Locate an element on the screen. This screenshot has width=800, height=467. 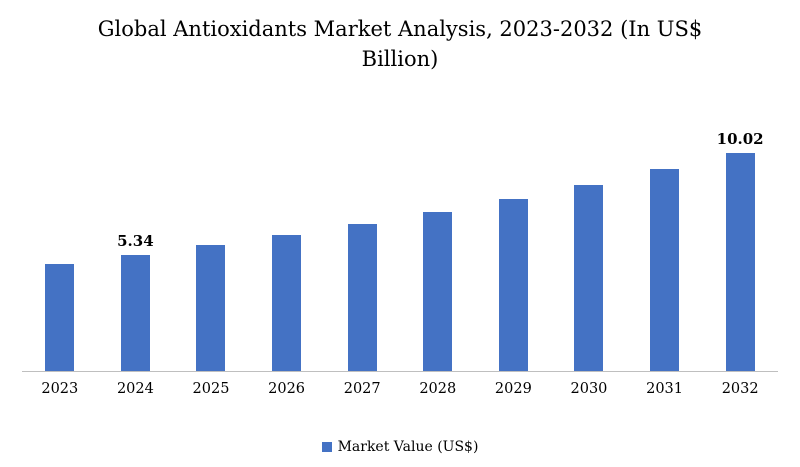
x-tick-2031: 2031 is located at coordinates (664, 388).